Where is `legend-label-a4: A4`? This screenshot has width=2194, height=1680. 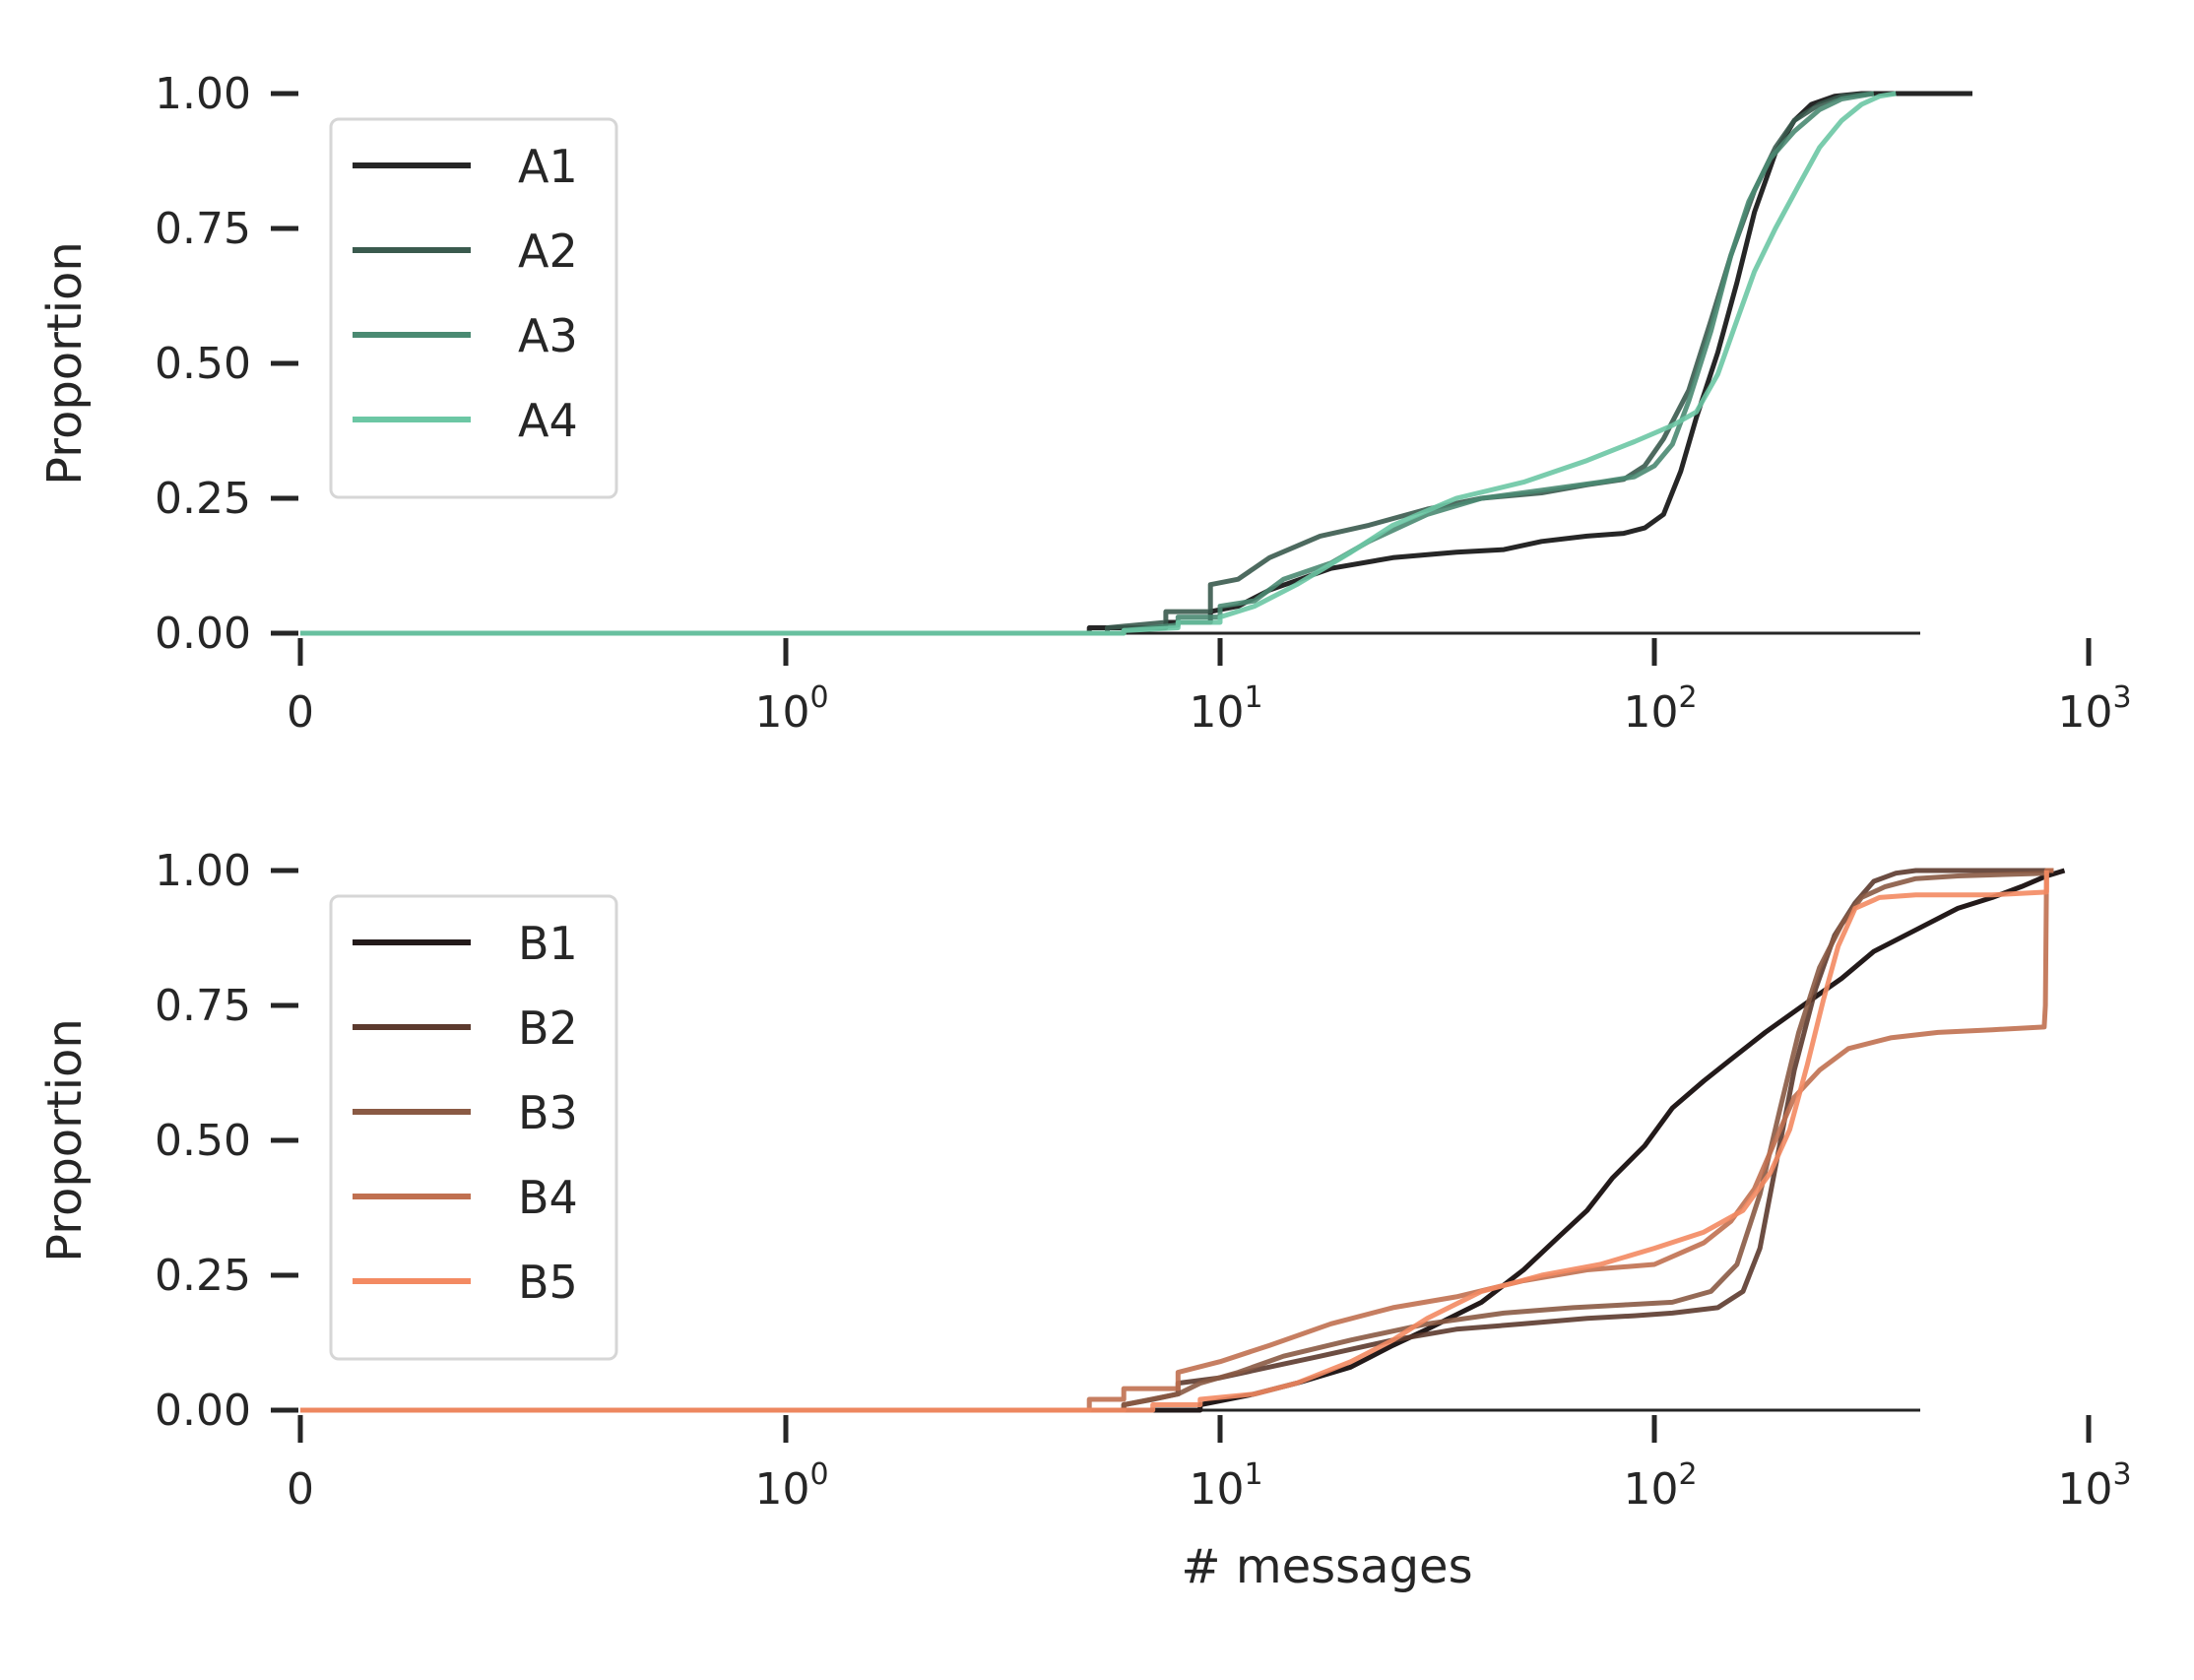
legend-label-a4: A4 is located at coordinates (548, 420).